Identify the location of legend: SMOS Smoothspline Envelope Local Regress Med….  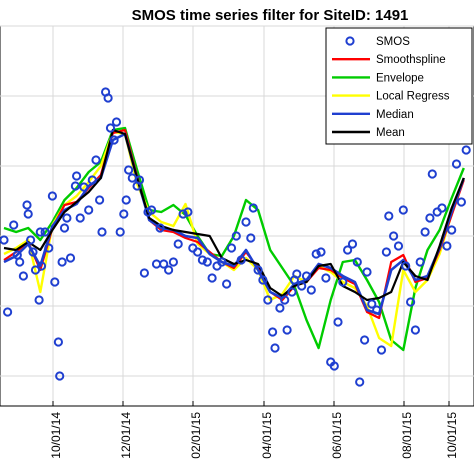
(399, 86).